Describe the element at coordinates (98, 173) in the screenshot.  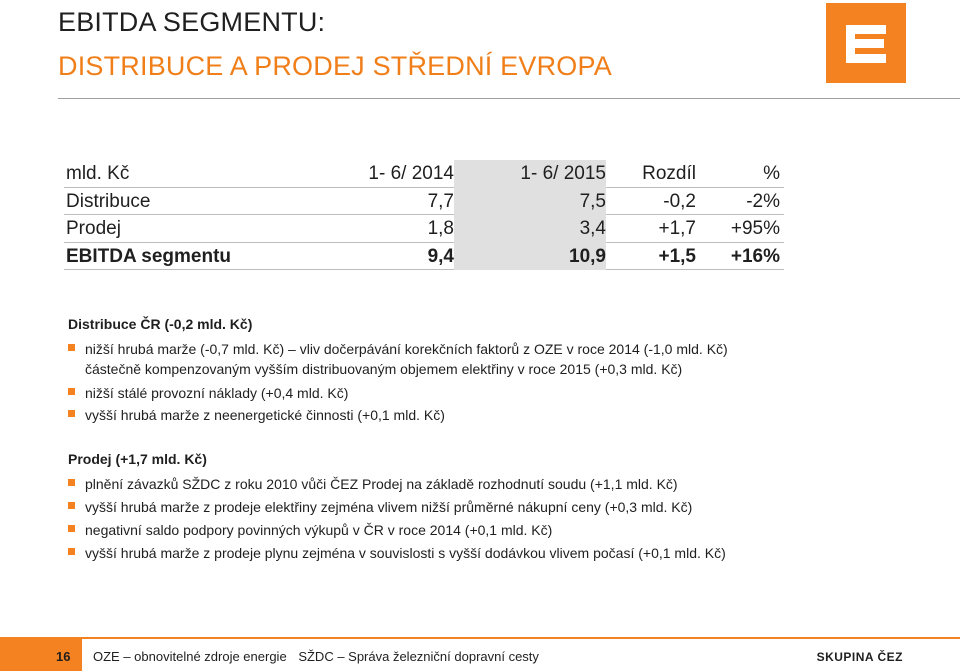
I see `table-header-cell: mld. Kč` at that location.